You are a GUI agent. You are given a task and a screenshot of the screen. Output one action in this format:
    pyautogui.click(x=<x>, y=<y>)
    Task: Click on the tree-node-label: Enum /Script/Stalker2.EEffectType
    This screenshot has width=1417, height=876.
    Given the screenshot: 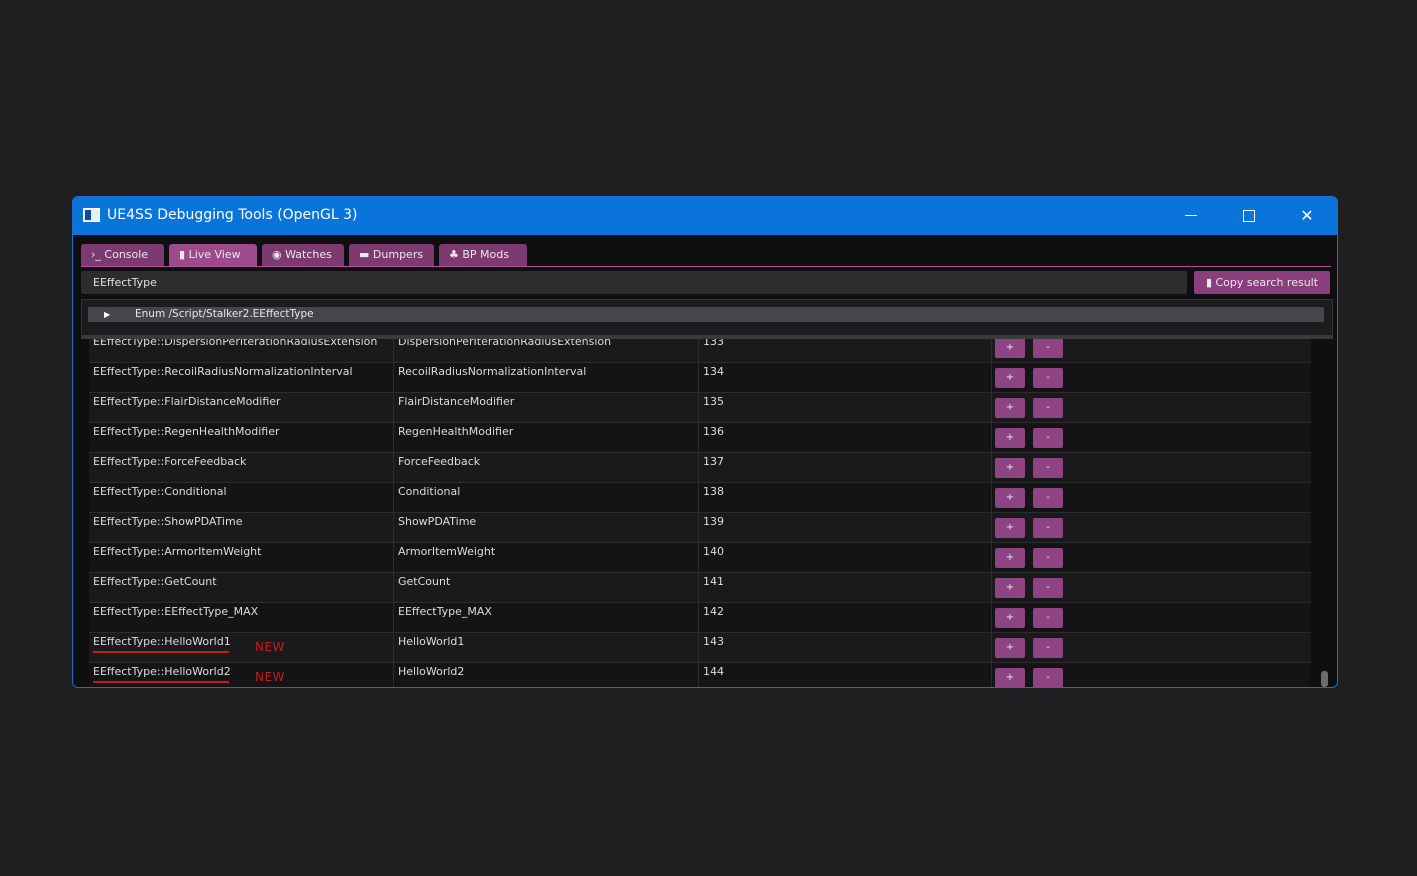 What is the action you would take?
    pyautogui.click(x=224, y=314)
    